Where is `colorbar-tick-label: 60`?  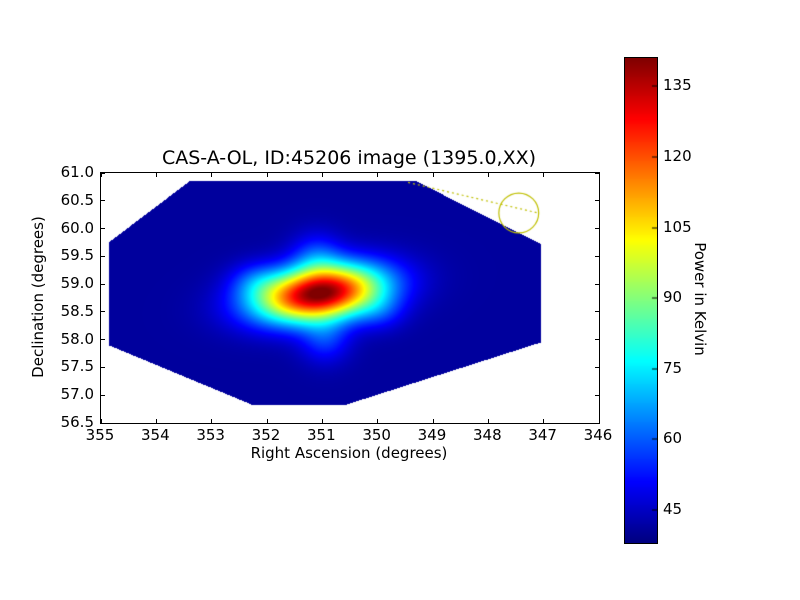 colorbar-tick-label: 60 is located at coordinates (673, 438).